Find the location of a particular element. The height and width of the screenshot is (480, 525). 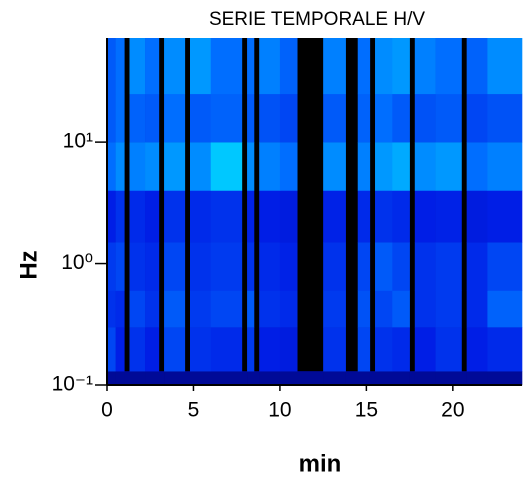

x-axis-label: min is located at coordinates (320, 463).